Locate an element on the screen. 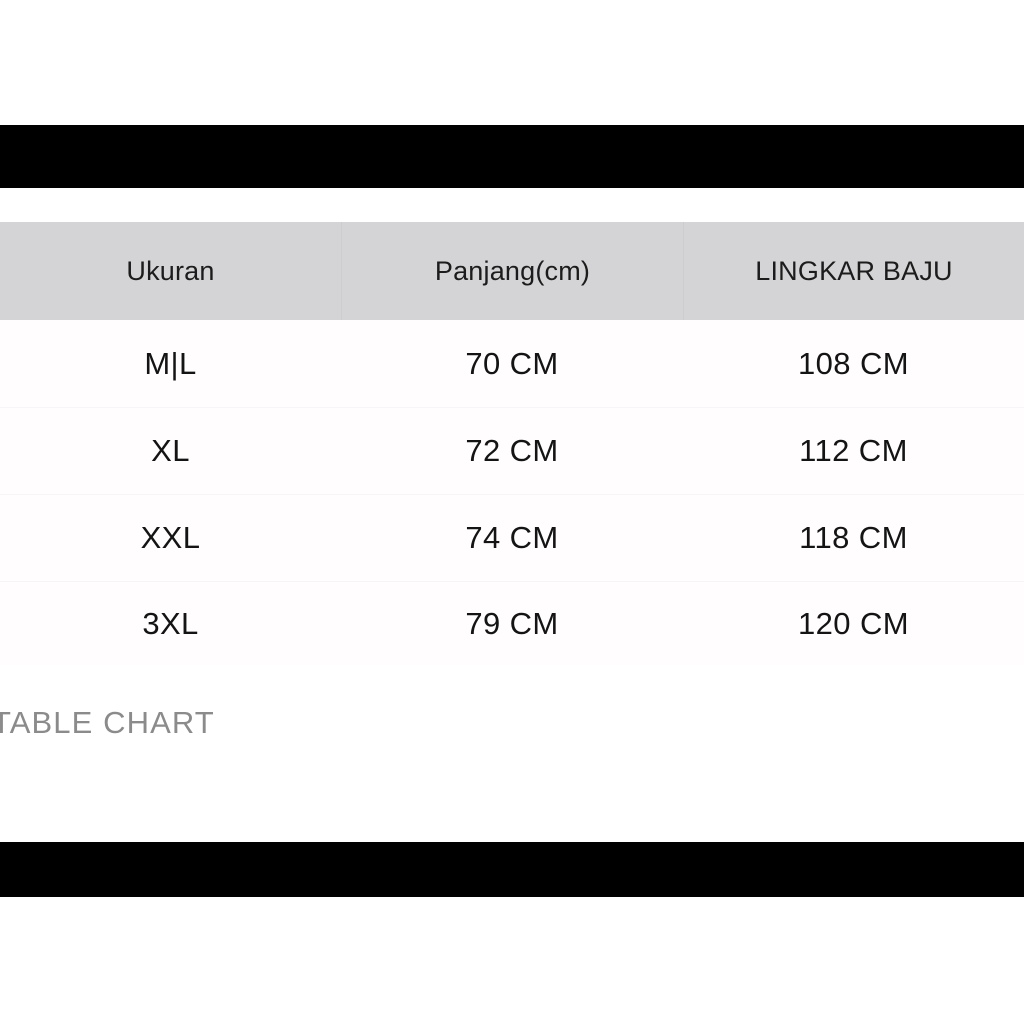  cell-panjang: 79 CM is located at coordinates (512, 623).